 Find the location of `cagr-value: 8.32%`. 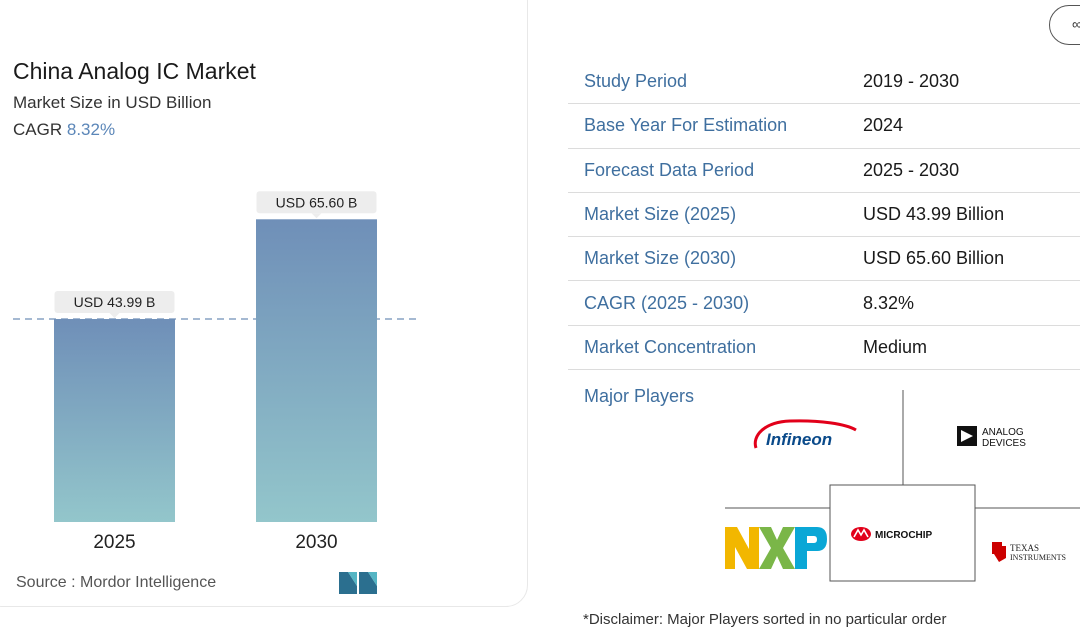

cagr-value: 8.32% is located at coordinates (91, 129).